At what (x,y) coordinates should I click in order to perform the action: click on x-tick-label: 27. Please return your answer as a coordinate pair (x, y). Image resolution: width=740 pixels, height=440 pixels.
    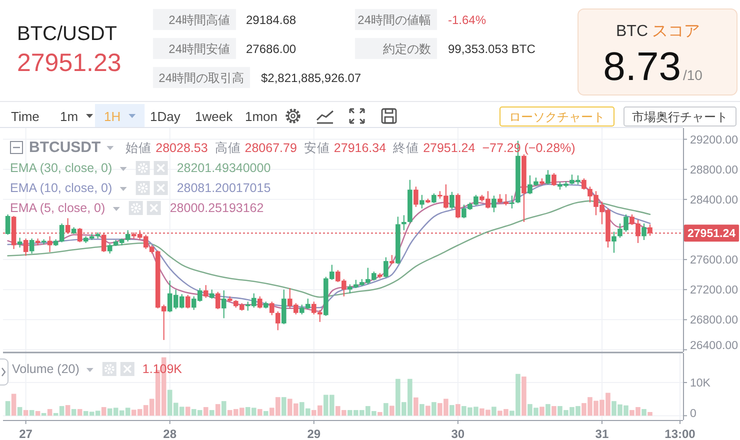
    Looking at the image, I should click on (26, 433).